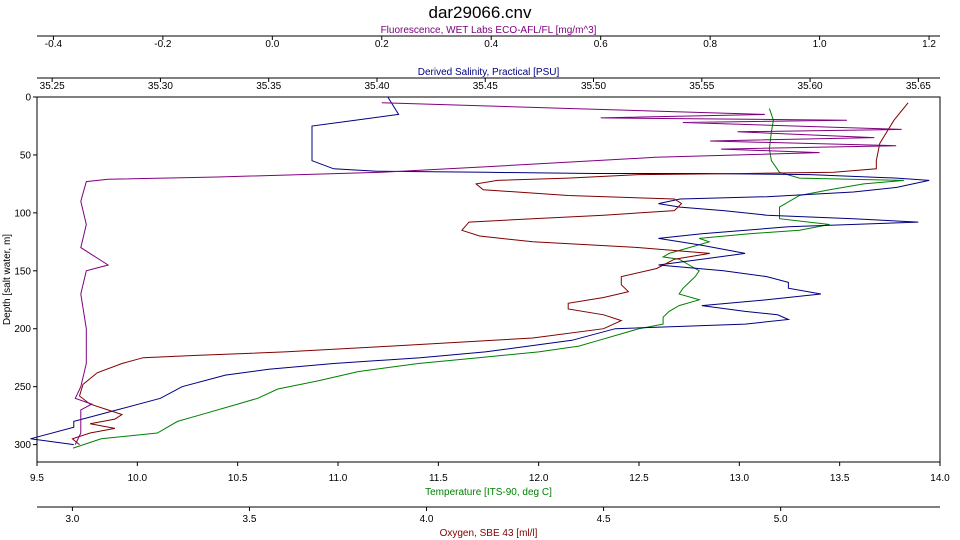  What do you see at coordinates (820, 44) in the screenshot?
I see `fluorescence-tick-label: 1.0` at bounding box center [820, 44].